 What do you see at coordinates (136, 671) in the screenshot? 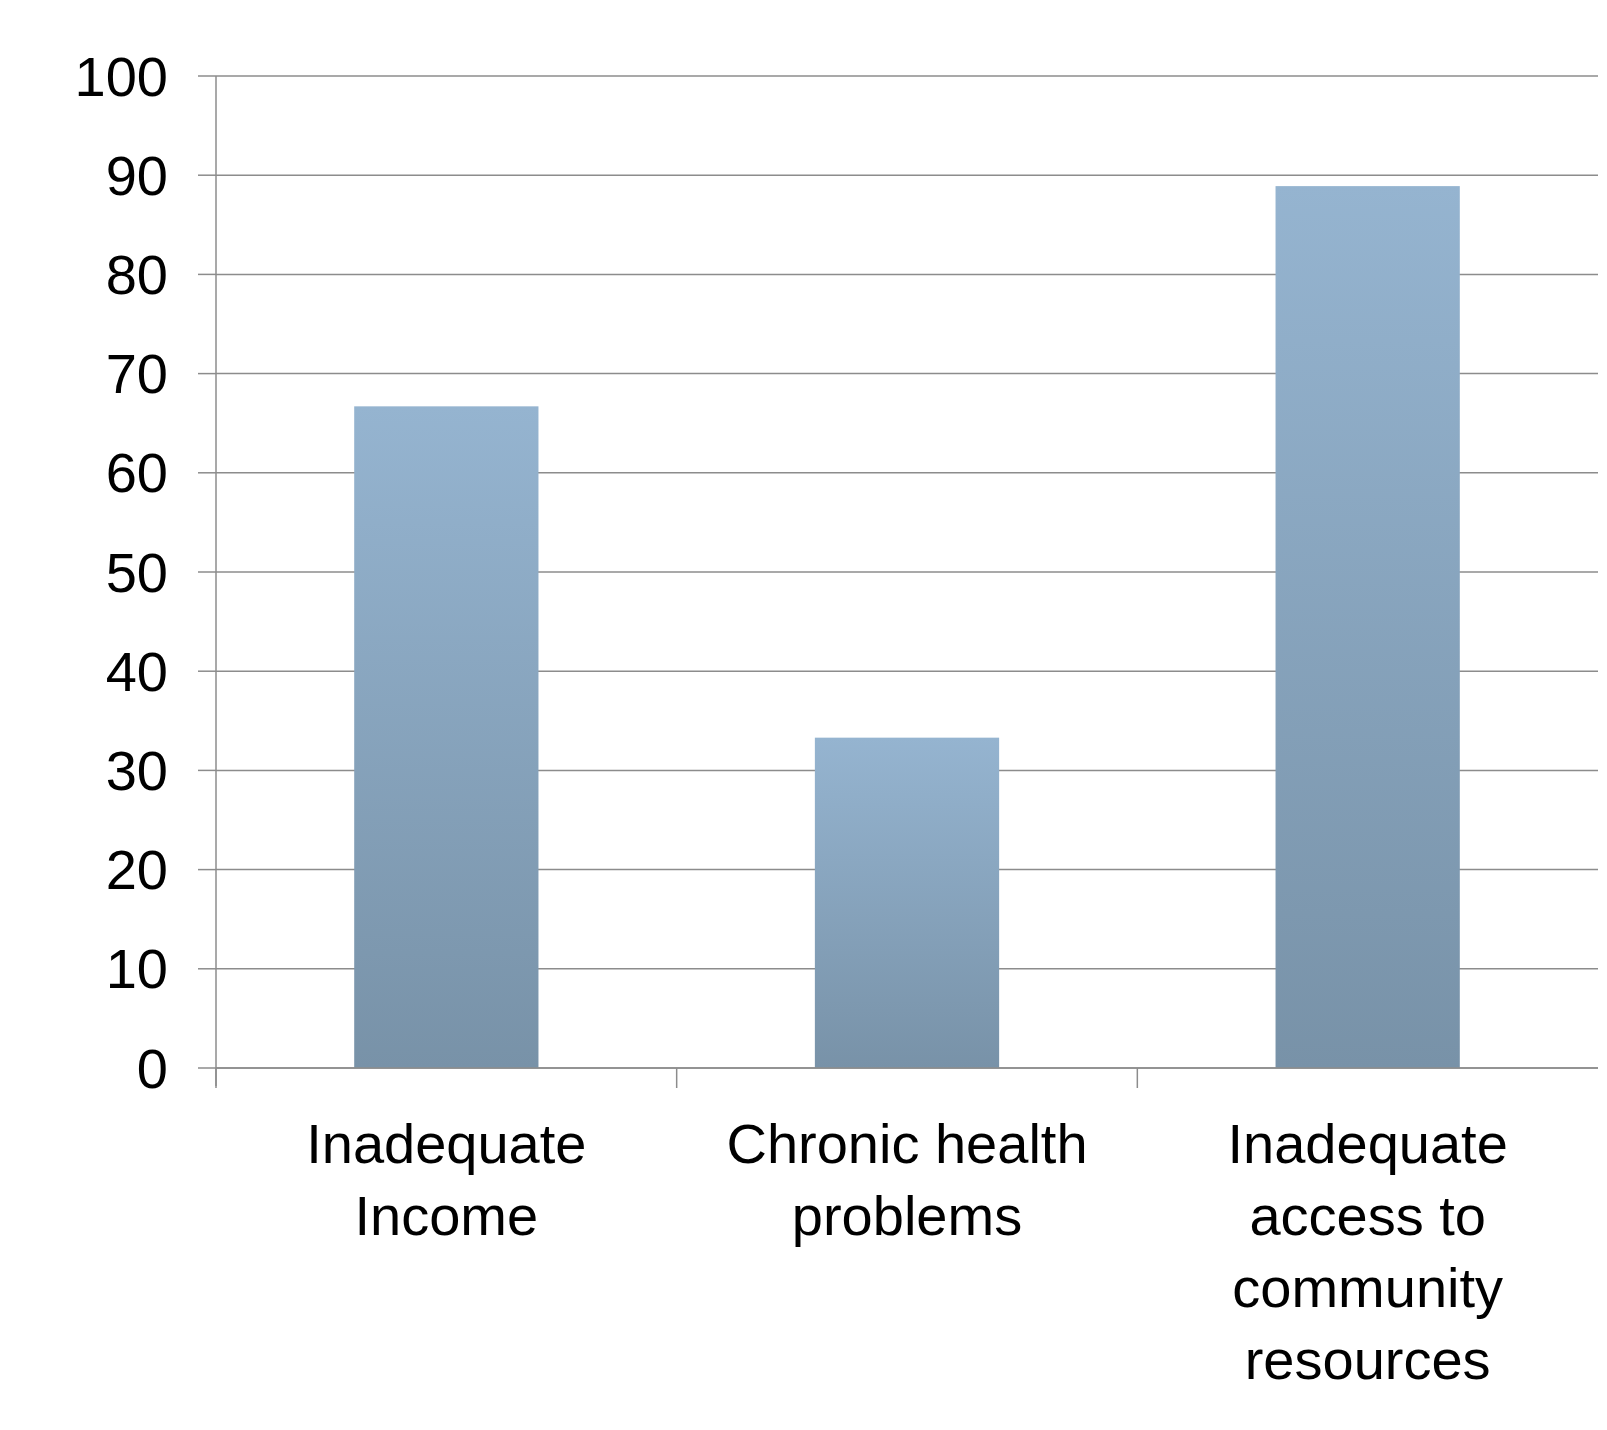
I see `y-tick-label: 40` at bounding box center [136, 671].